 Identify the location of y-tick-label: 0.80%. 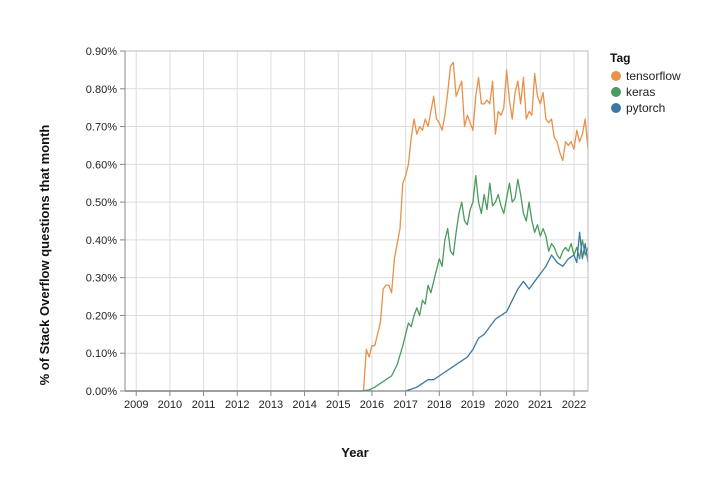
(101, 90).